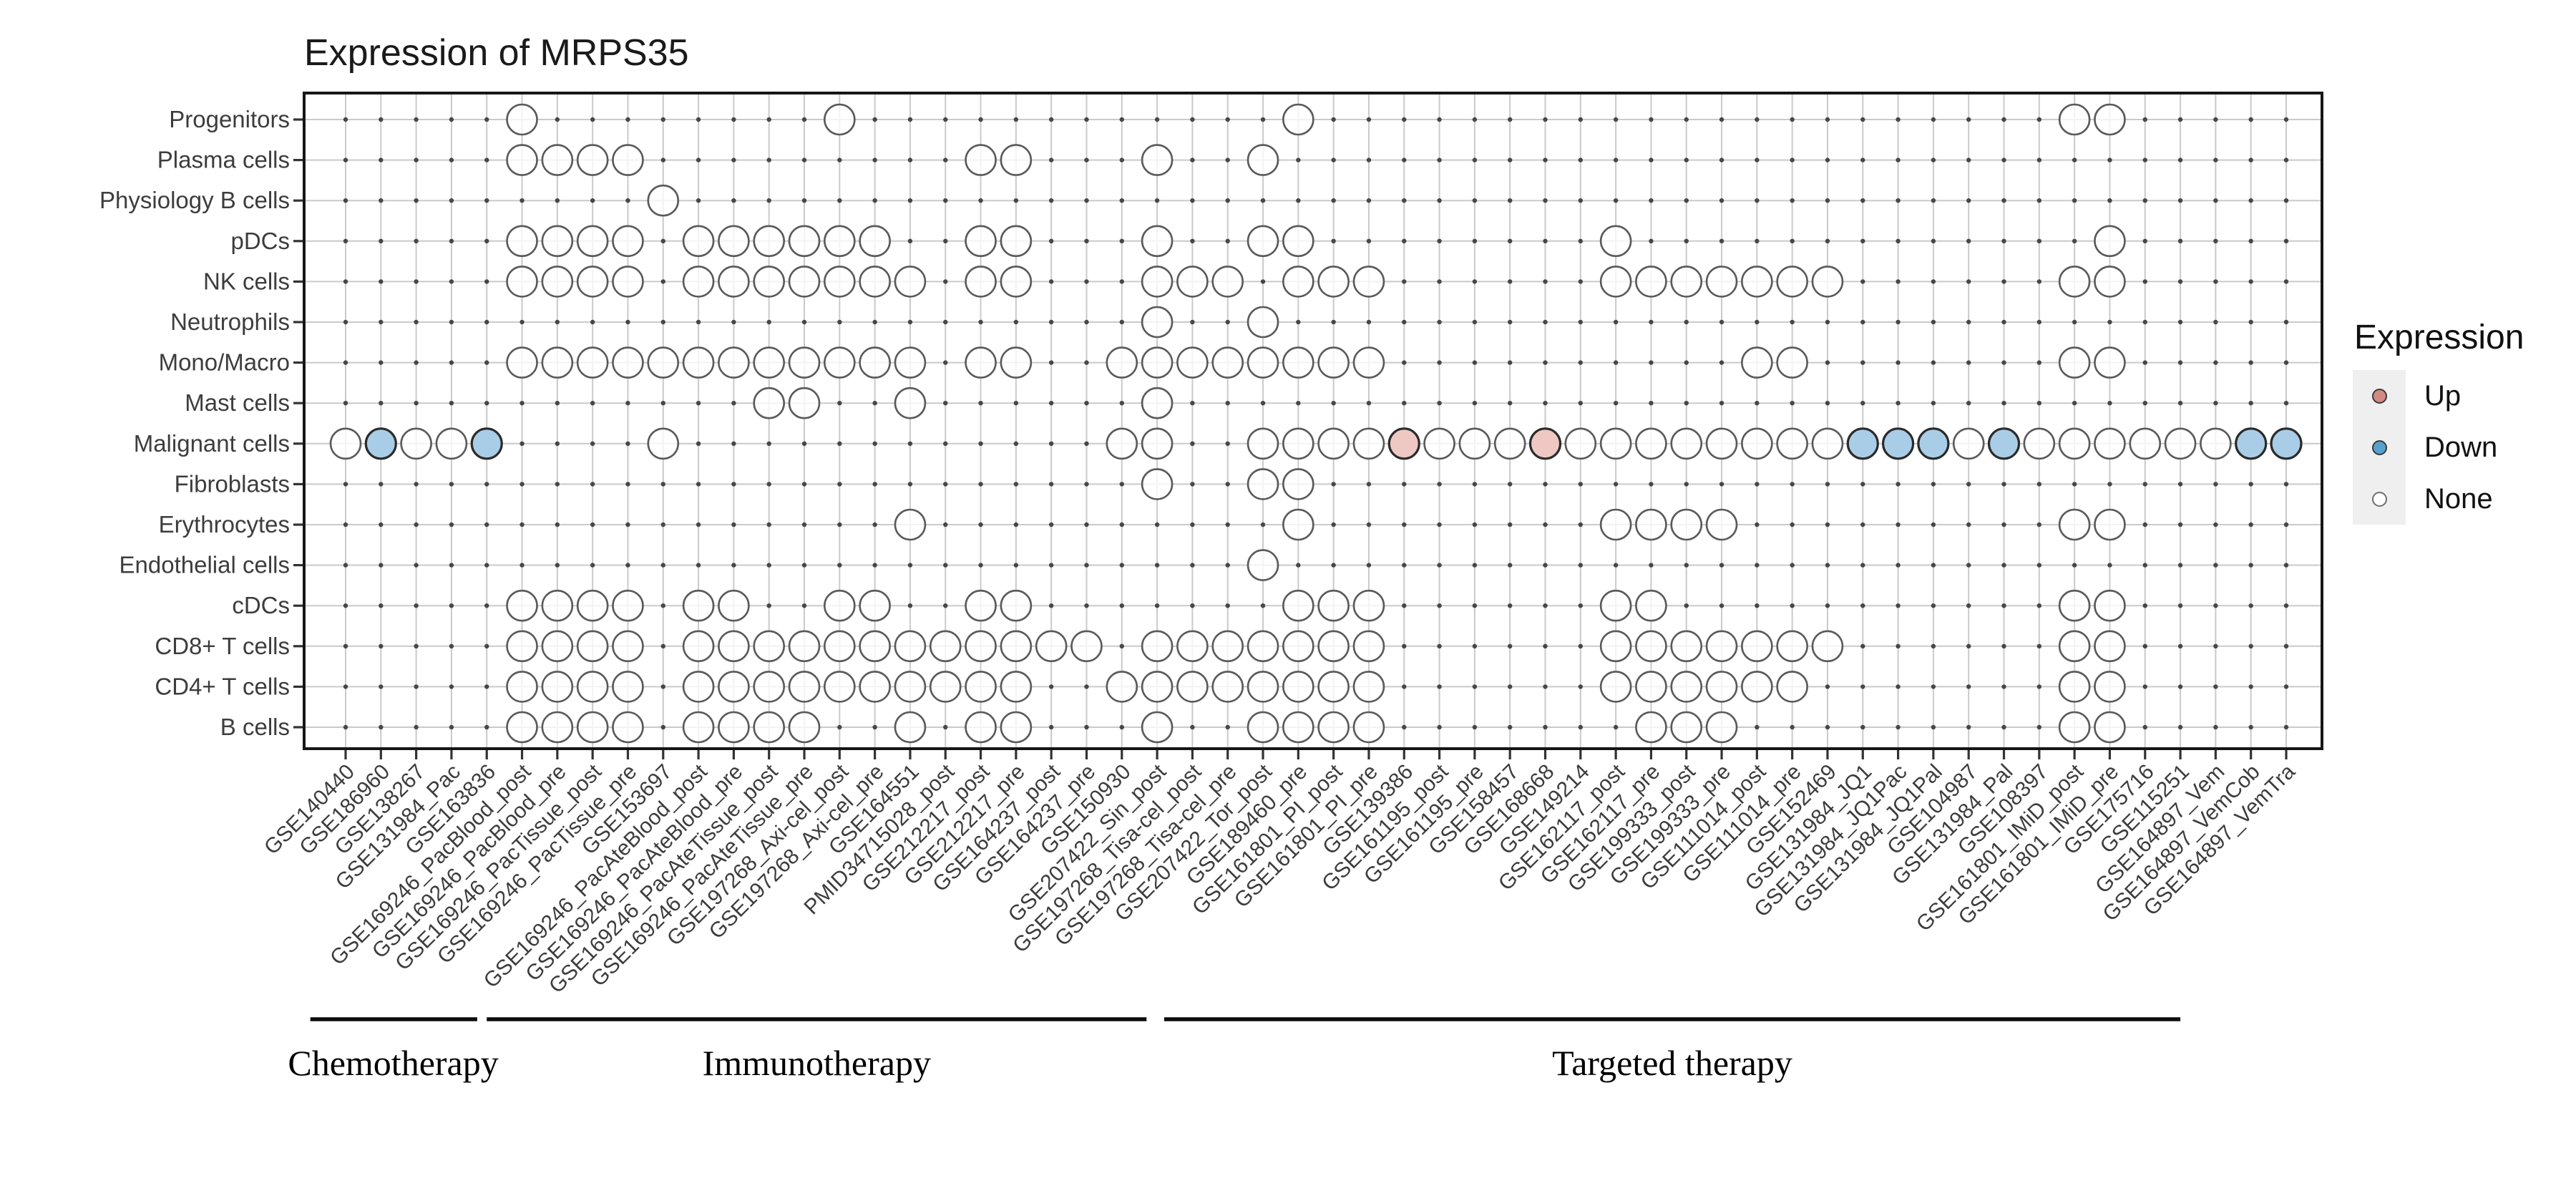 The image size is (2576, 1181). Describe the element at coordinates (2464, 499) in the screenshot. I see `legend-item-none: None` at that location.